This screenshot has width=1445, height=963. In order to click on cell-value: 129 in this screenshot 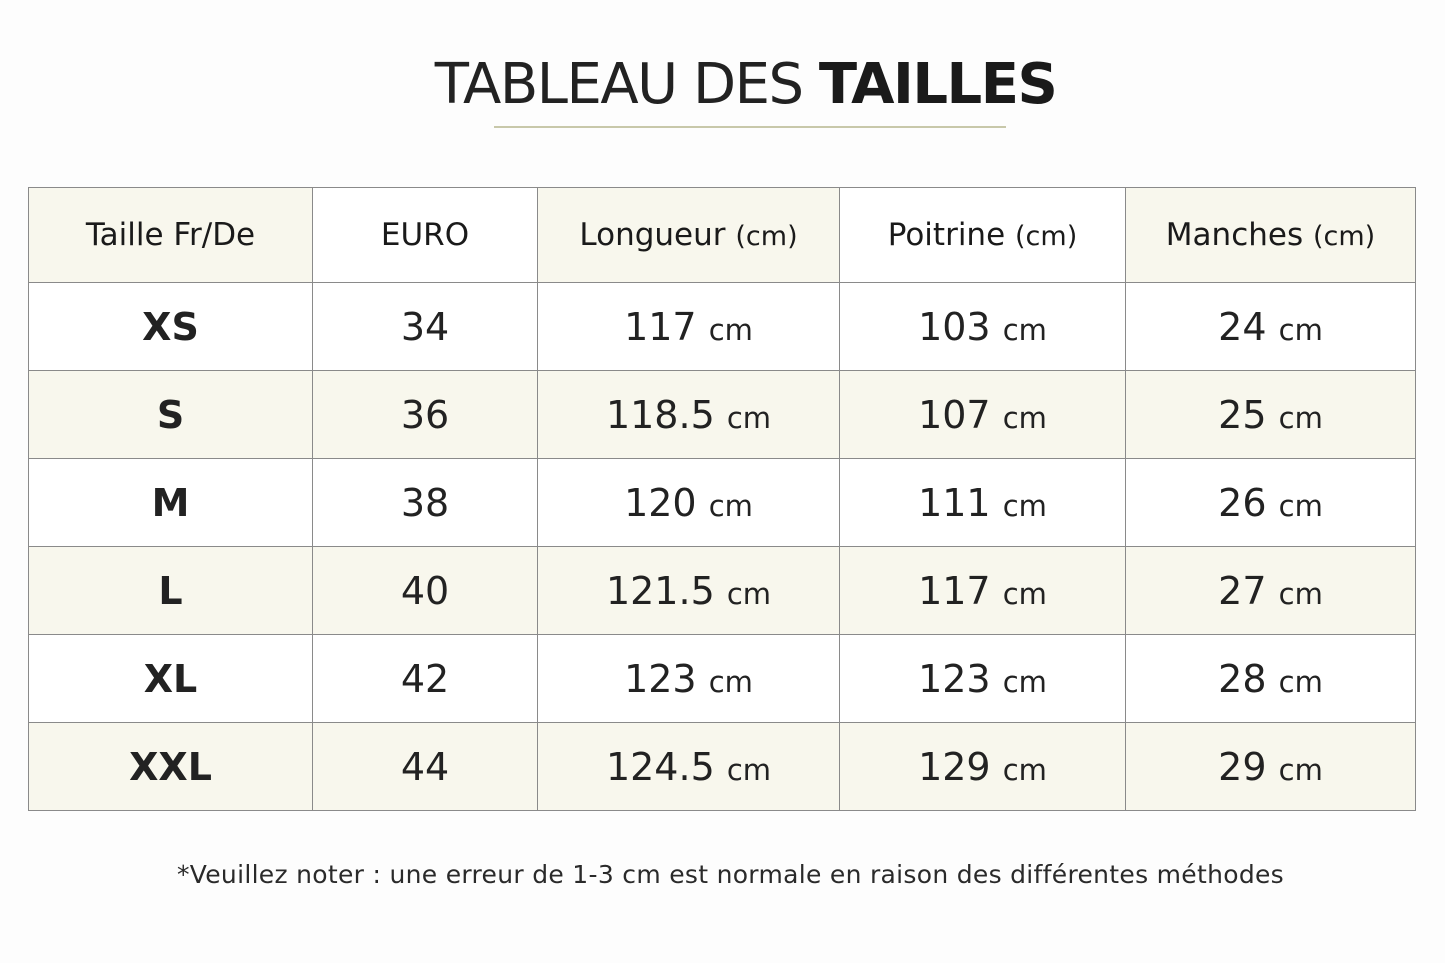, I will do `click(954, 766)`.